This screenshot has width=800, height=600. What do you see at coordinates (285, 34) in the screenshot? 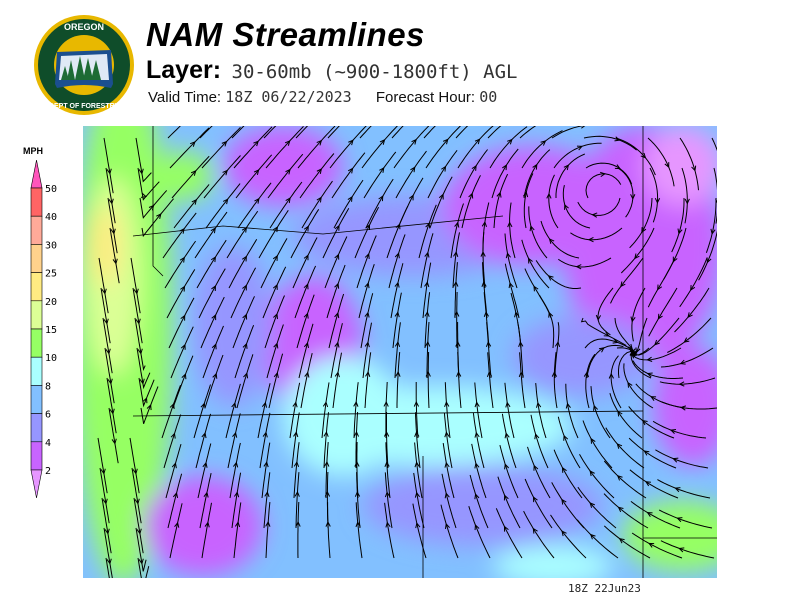
I see `page-title: NAM Streamlines` at bounding box center [285, 34].